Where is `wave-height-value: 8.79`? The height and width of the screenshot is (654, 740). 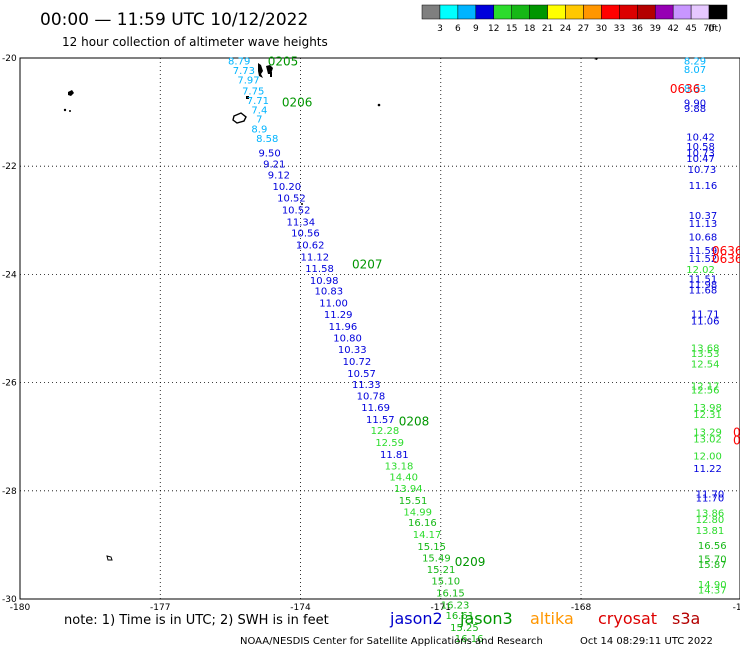 wave-height-value: 8.79 is located at coordinates (239, 62).